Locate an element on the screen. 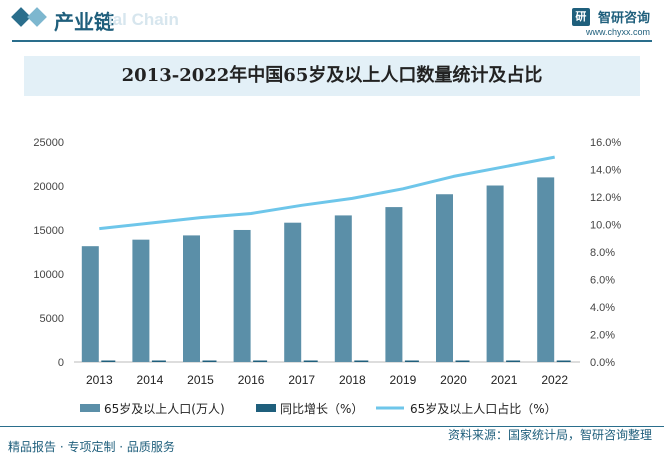 The image size is (664, 462). footer-divider is located at coordinates (332, 426).